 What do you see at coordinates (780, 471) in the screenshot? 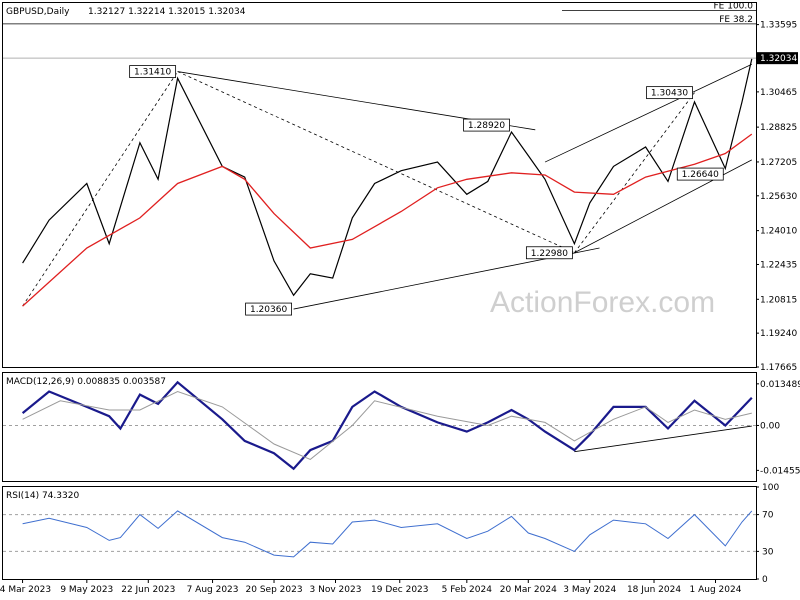
I see `macd-tick-label: -0.014554` at bounding box center [780, 471].